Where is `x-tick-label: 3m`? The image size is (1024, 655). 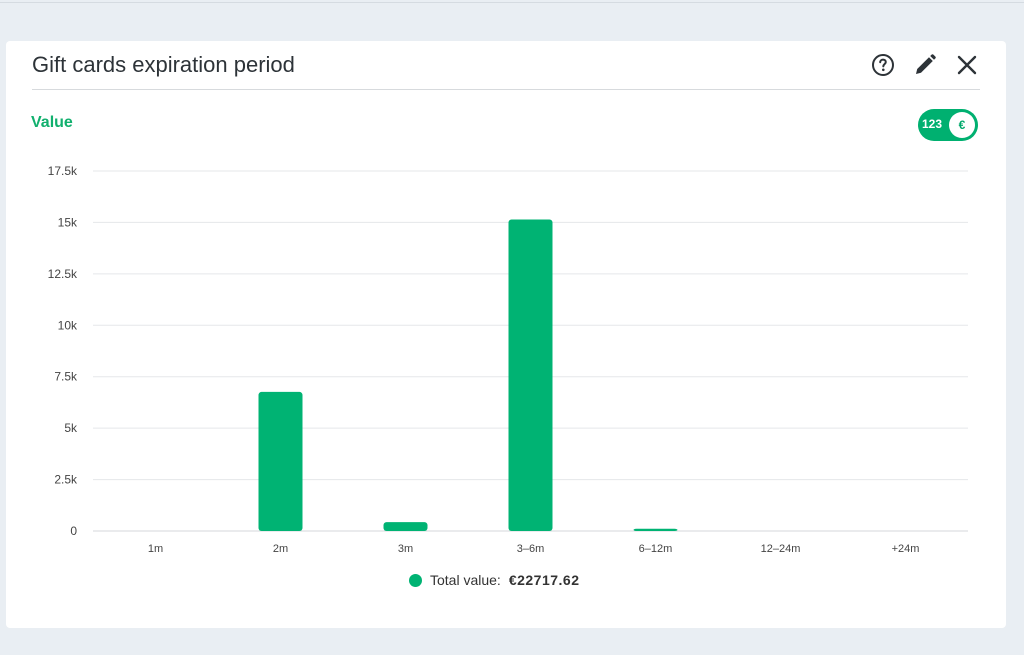 x-tick-label: 3m is located at coordinates (405, 549).